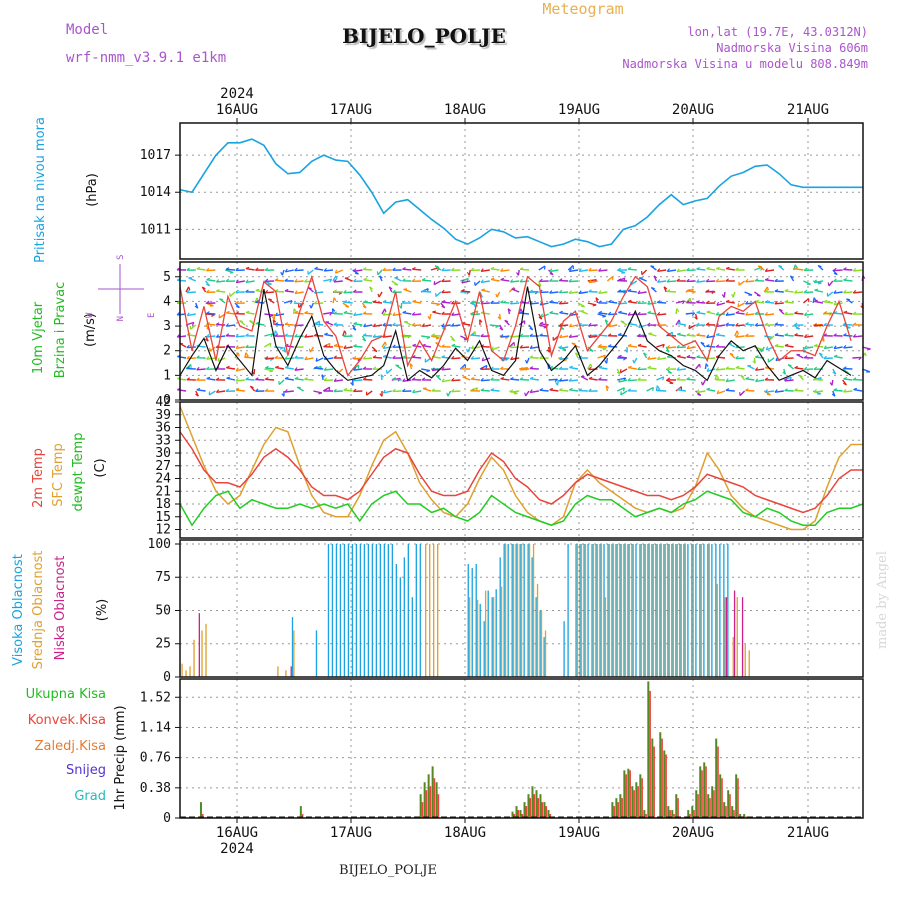 The image size is (900, 900). What do you see at coordinates (521, 508) in the screenshot?
I see `dewpoint-line` at bounding box center [521, 508].